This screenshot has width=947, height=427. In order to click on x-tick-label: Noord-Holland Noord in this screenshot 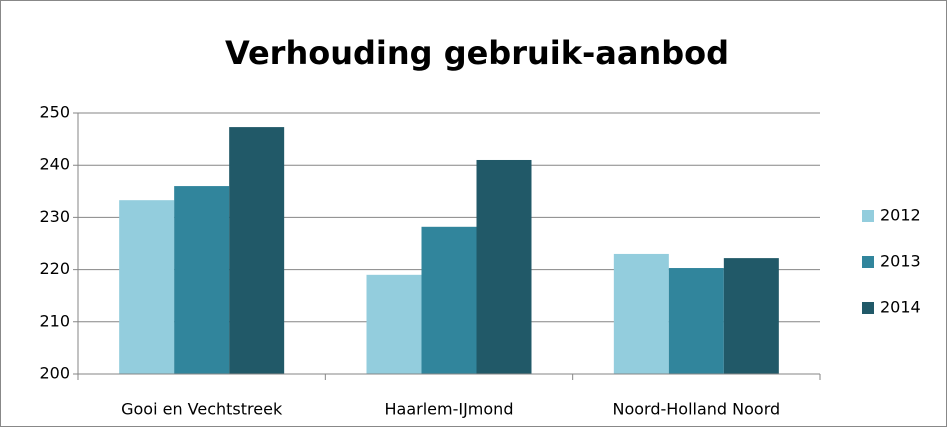, I will do `click(696, 409)`.